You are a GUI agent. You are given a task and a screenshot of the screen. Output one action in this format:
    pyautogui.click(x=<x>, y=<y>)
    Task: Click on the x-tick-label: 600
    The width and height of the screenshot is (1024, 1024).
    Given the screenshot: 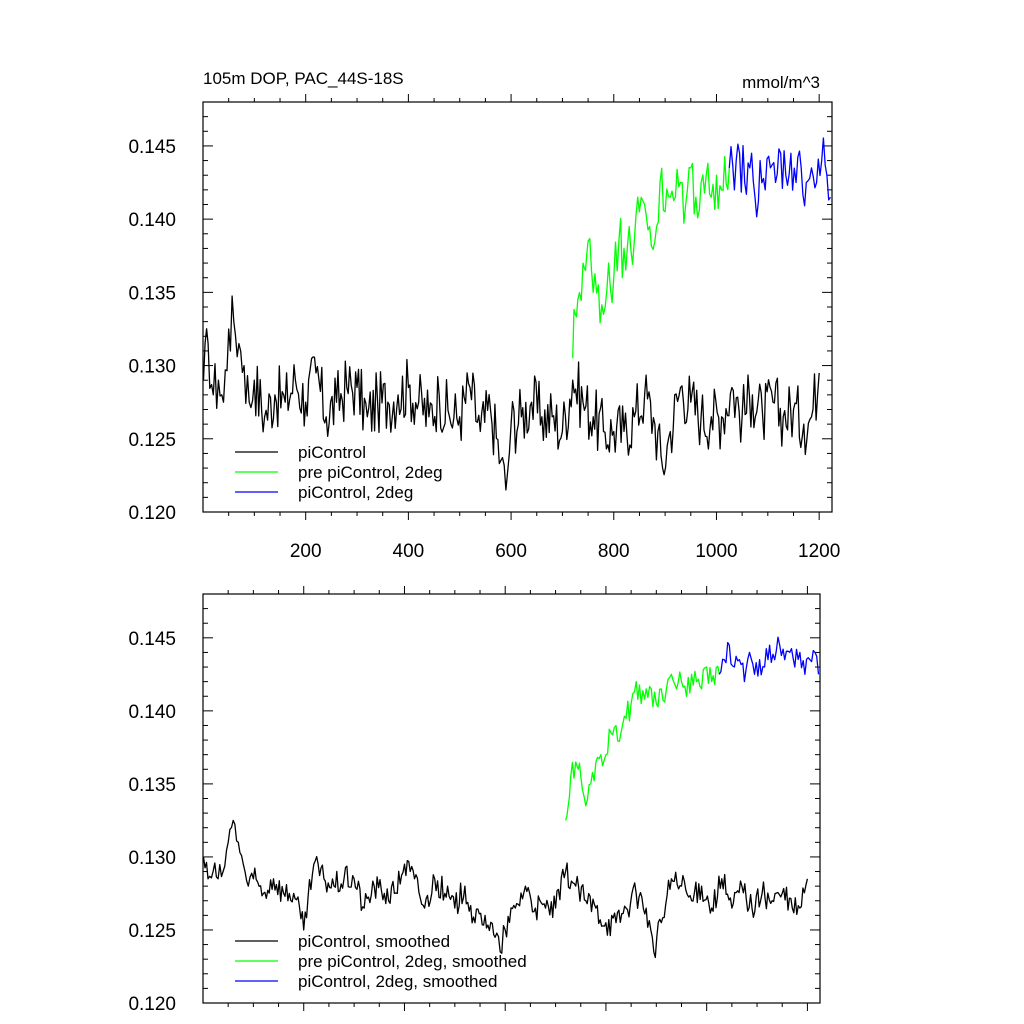 What is the action you would take?
    pyautogui.click(x=511, y=551)
    